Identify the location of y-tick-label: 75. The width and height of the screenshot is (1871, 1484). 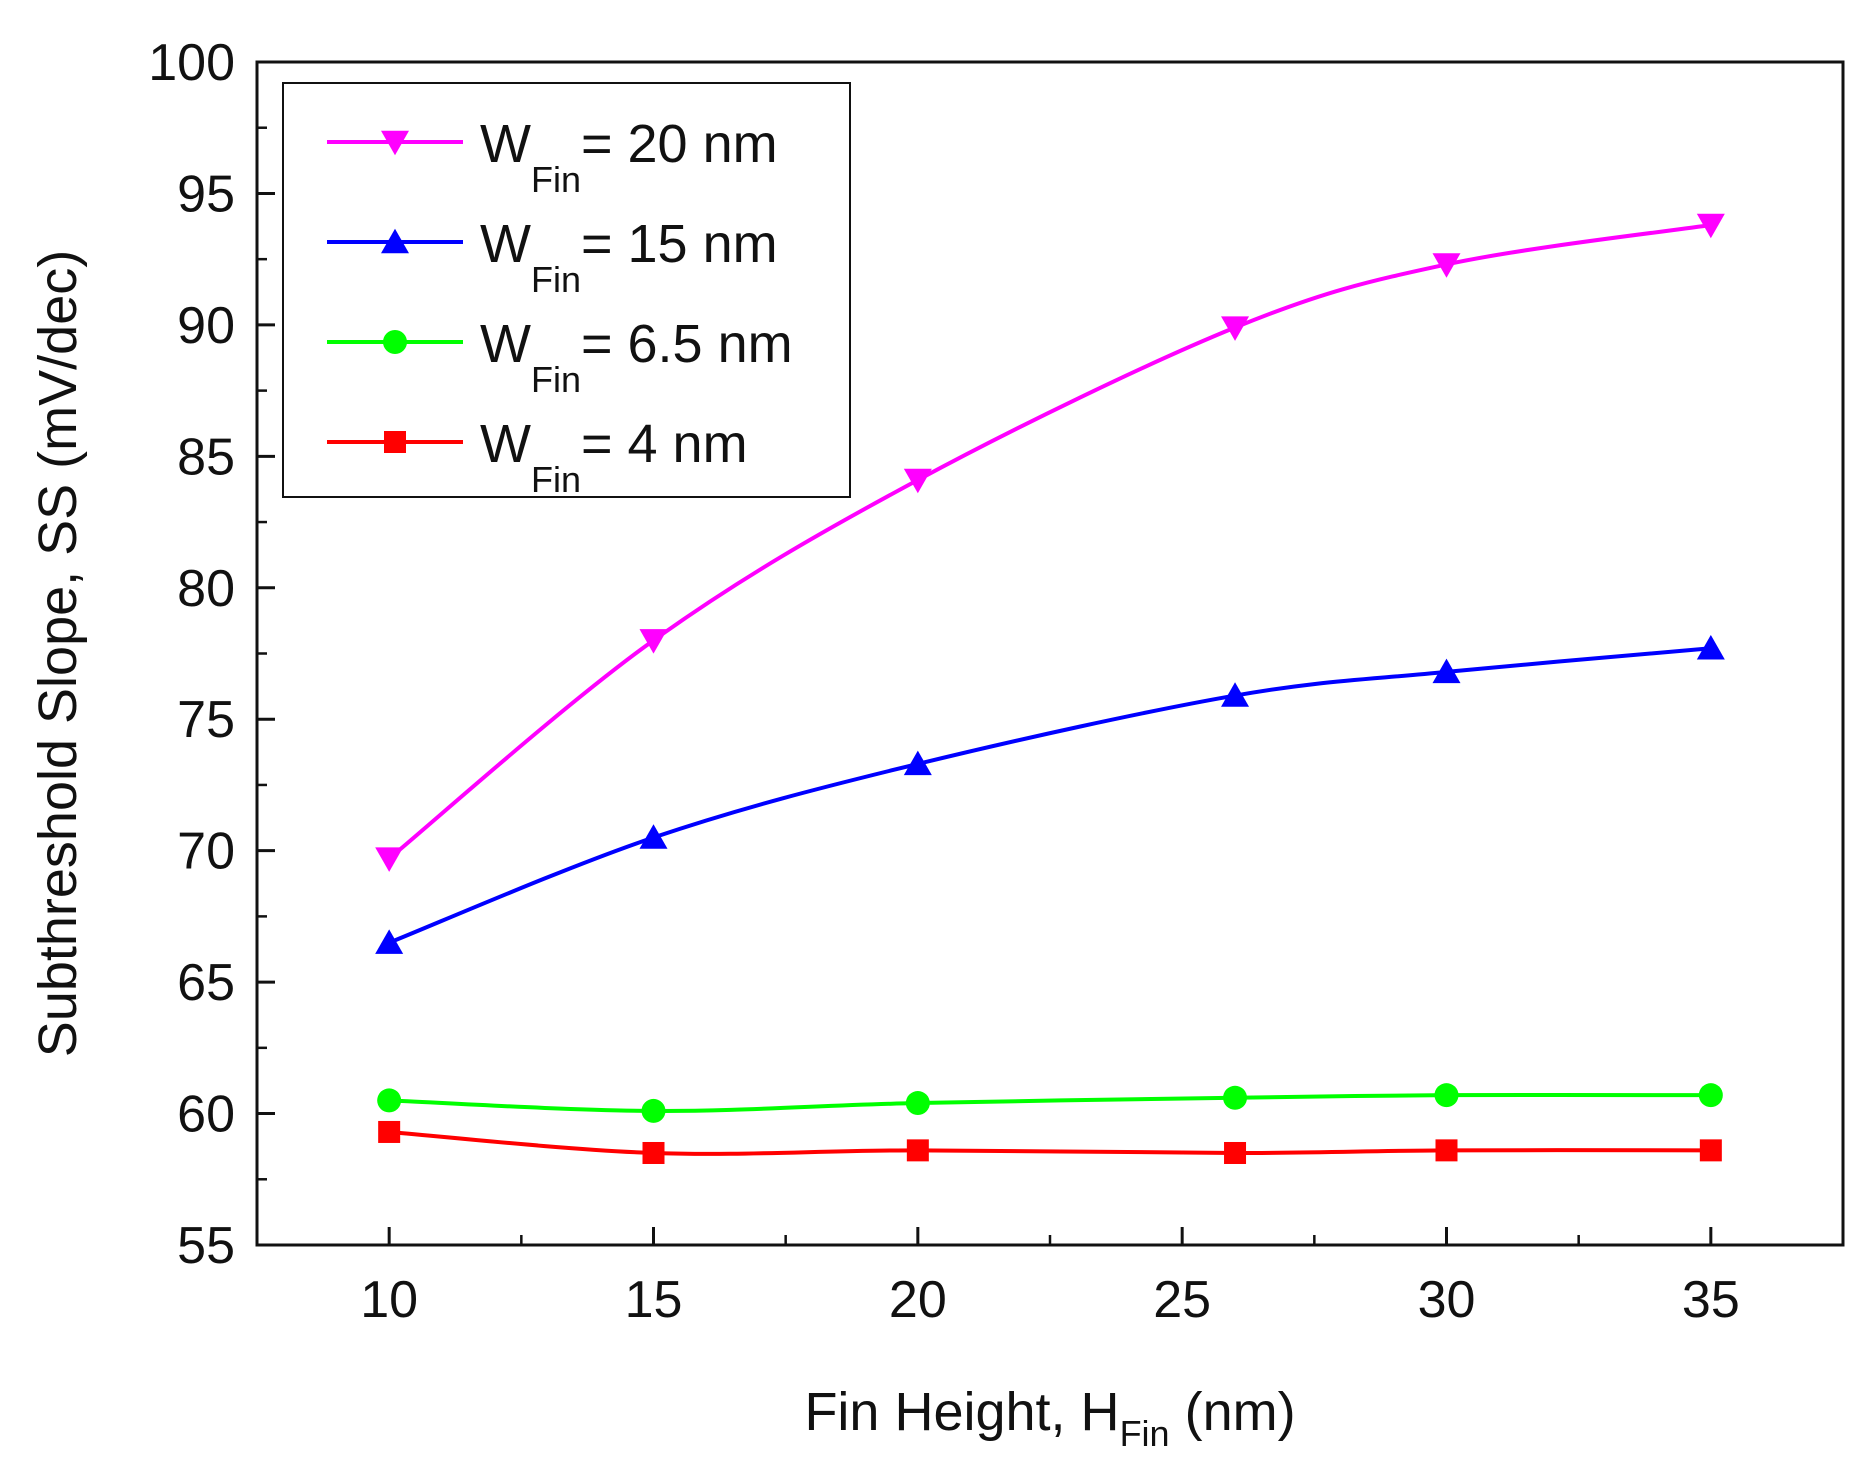
(206, 720).